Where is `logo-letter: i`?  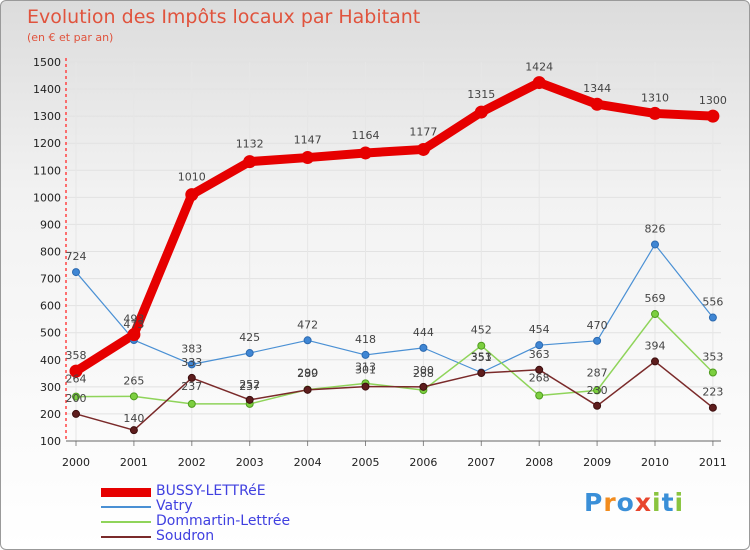 logo-letter: i is located at coordinates (657, 502).